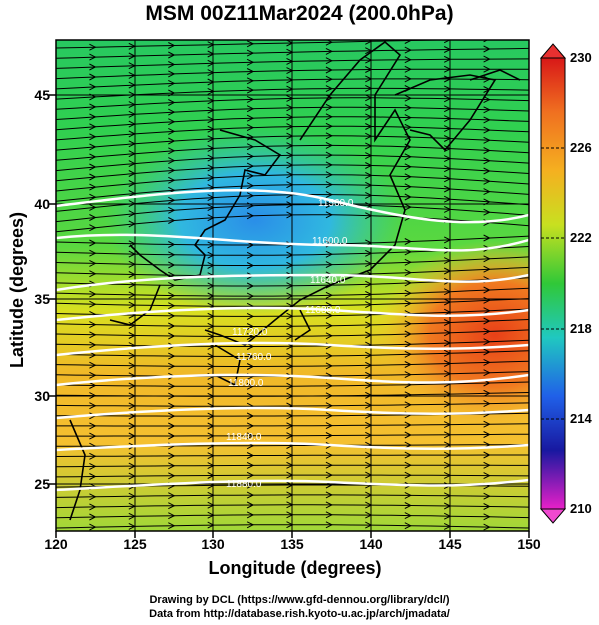  Describe the element at coordinates (553, 51) in the screenshot. I see `colorbar-top-arrow` at that location.